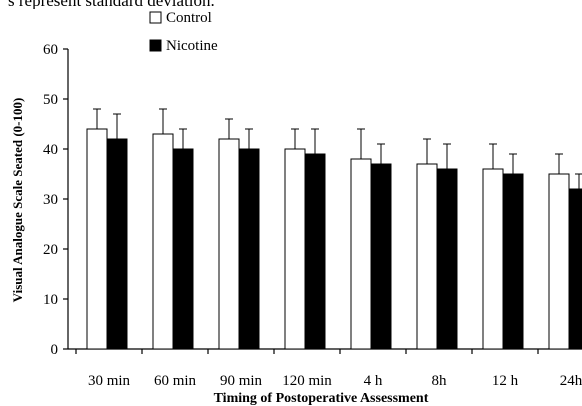  I want to click on x-tick-label: 24h, so click(571, 381).